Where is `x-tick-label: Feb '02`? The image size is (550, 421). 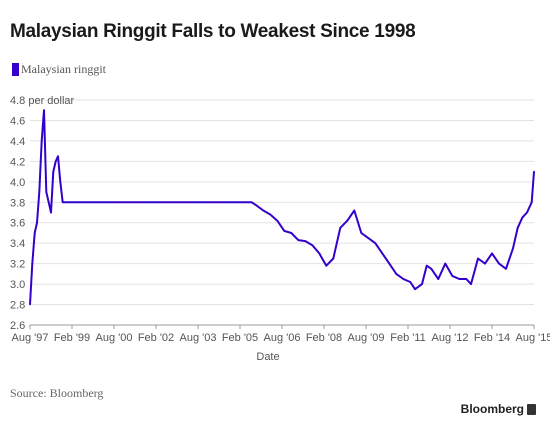
x-tick-label: Feb '02 is located at coordinates (156, 338).